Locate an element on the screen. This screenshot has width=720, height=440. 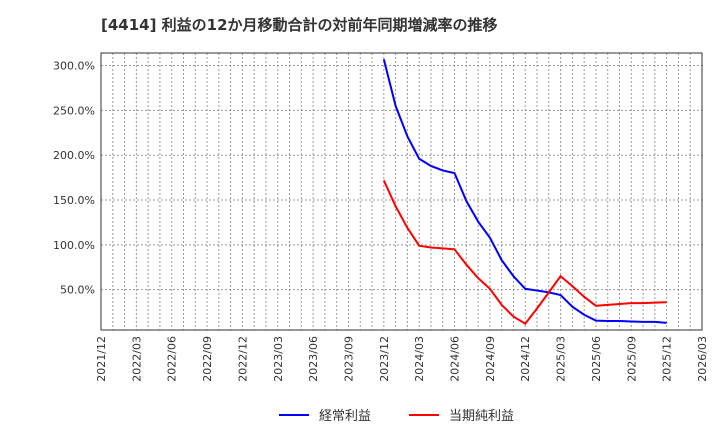
x-tick-label: 2022/06 is located at coordinates (172, 359).